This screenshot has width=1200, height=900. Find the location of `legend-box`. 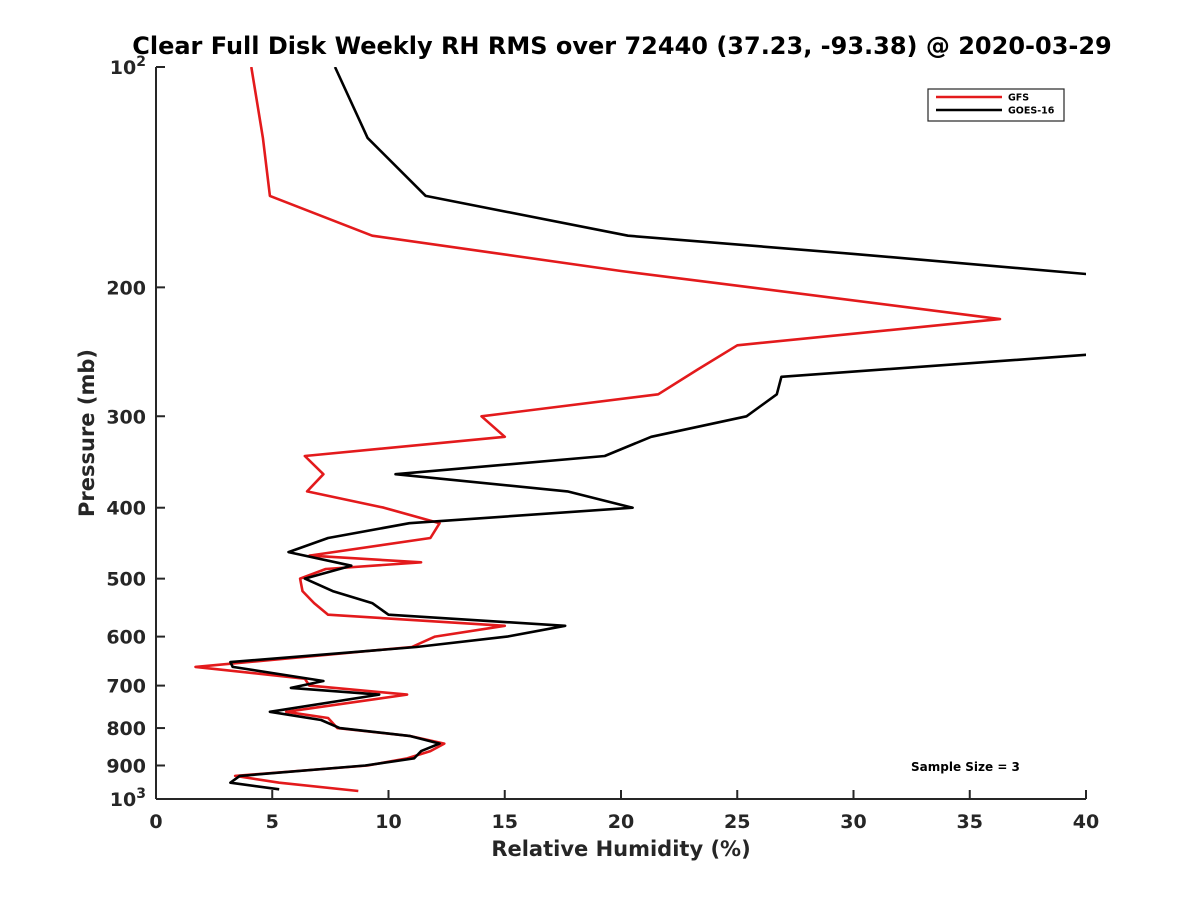

legend-box is located at coordinates (996, 105).